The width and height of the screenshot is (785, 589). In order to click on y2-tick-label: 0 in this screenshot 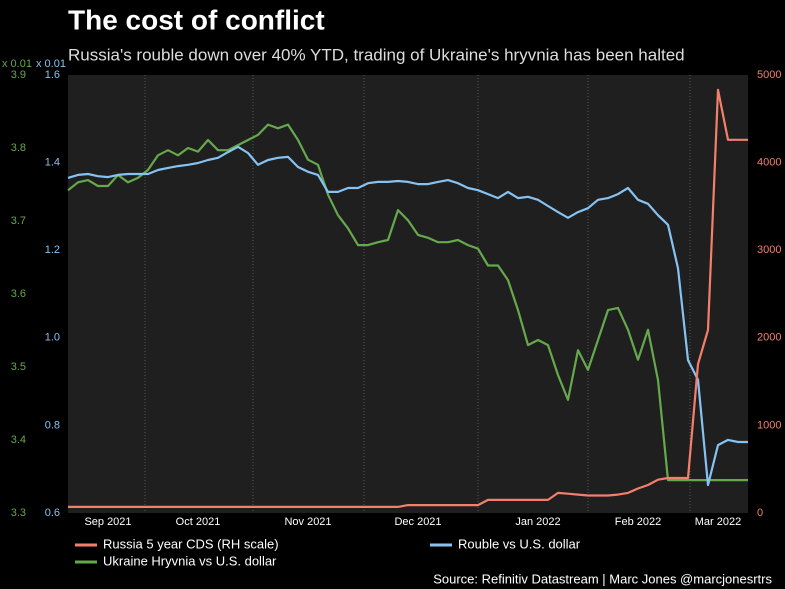, I will do `click(760, 513)`.